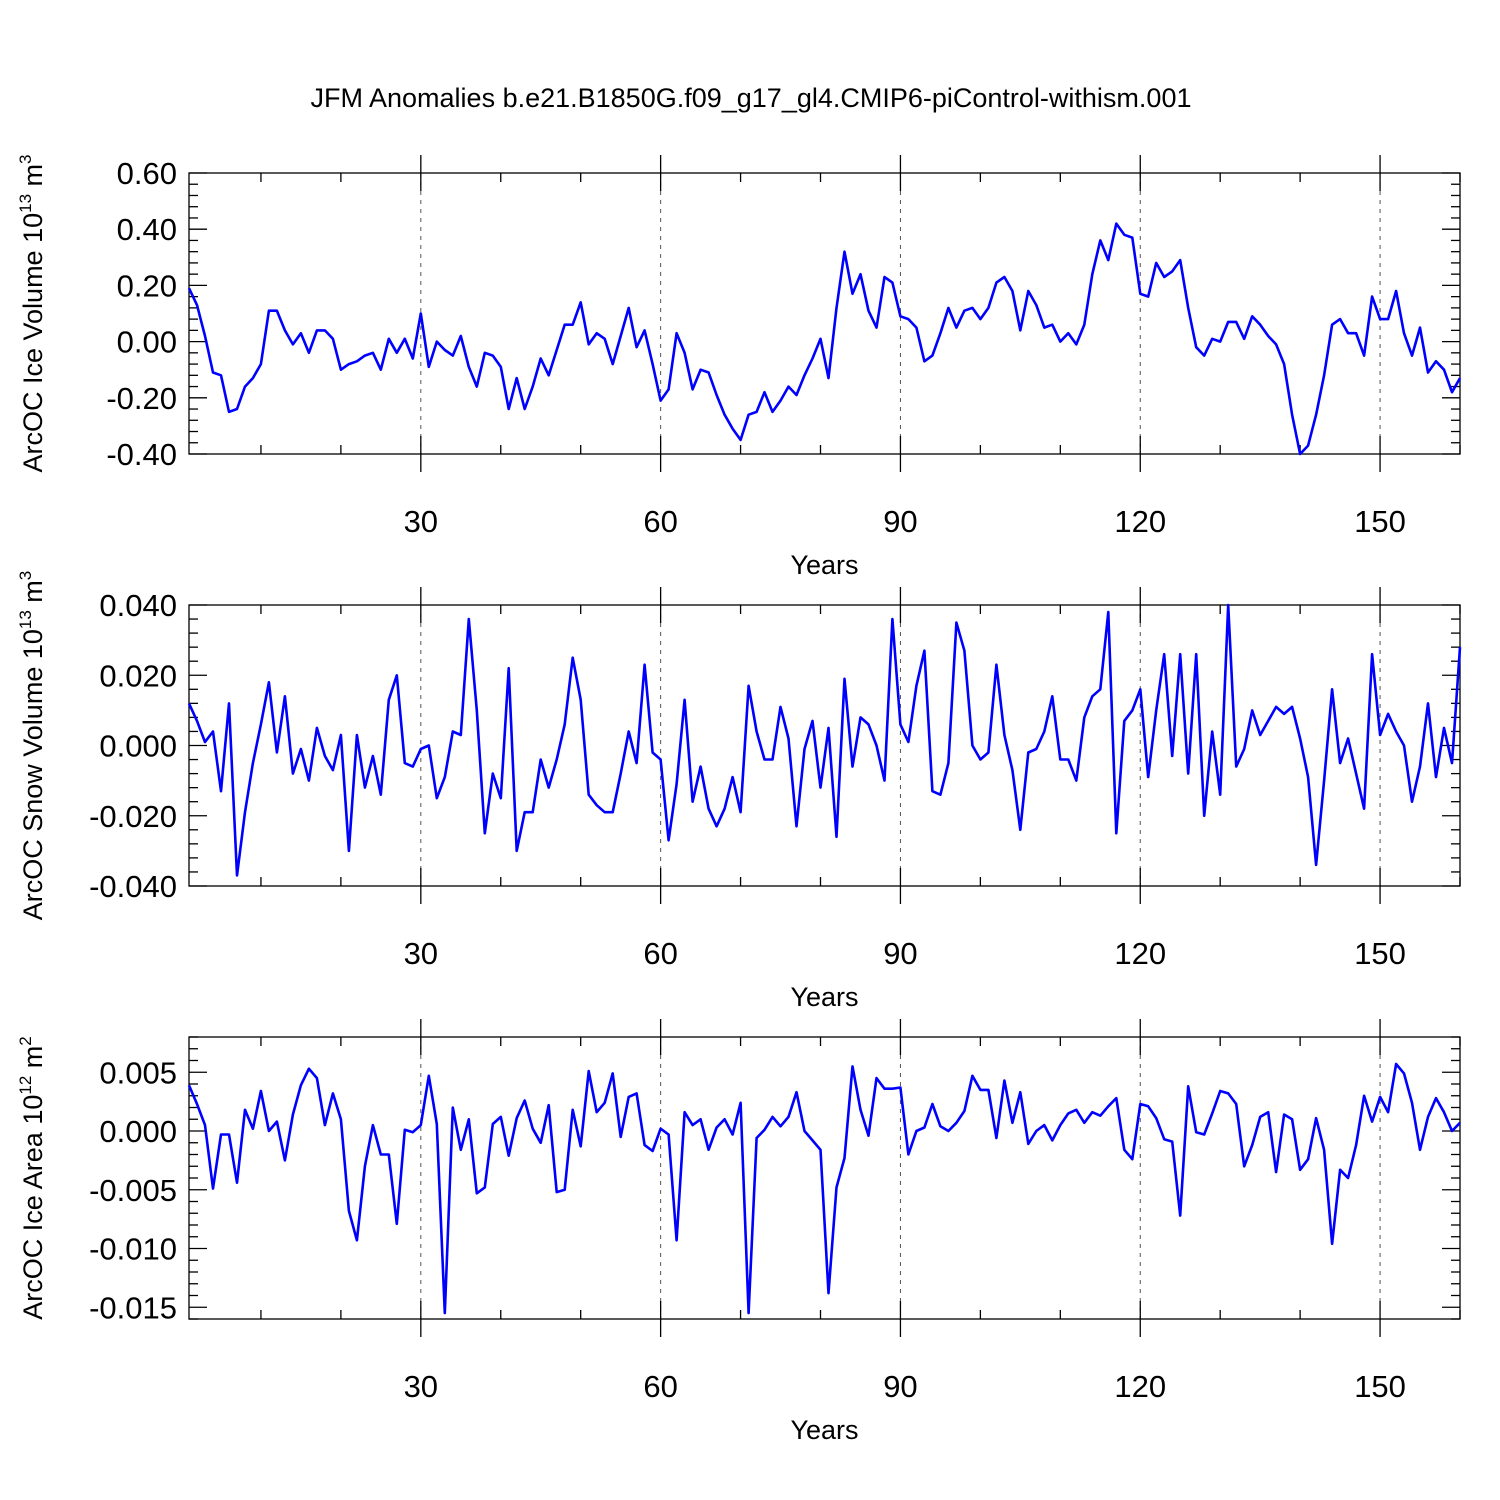  What do you see at coordinates (138, 1072) in the screenshot?
I see `y-tick-label: 0.005` at bounding box center [138, 1072].